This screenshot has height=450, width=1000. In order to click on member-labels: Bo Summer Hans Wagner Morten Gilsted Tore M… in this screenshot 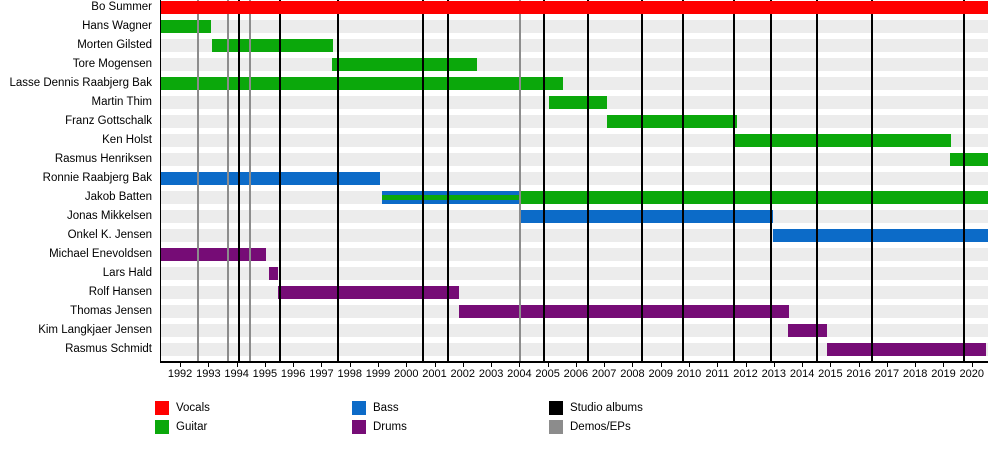, I will do `click(76, 181)`.